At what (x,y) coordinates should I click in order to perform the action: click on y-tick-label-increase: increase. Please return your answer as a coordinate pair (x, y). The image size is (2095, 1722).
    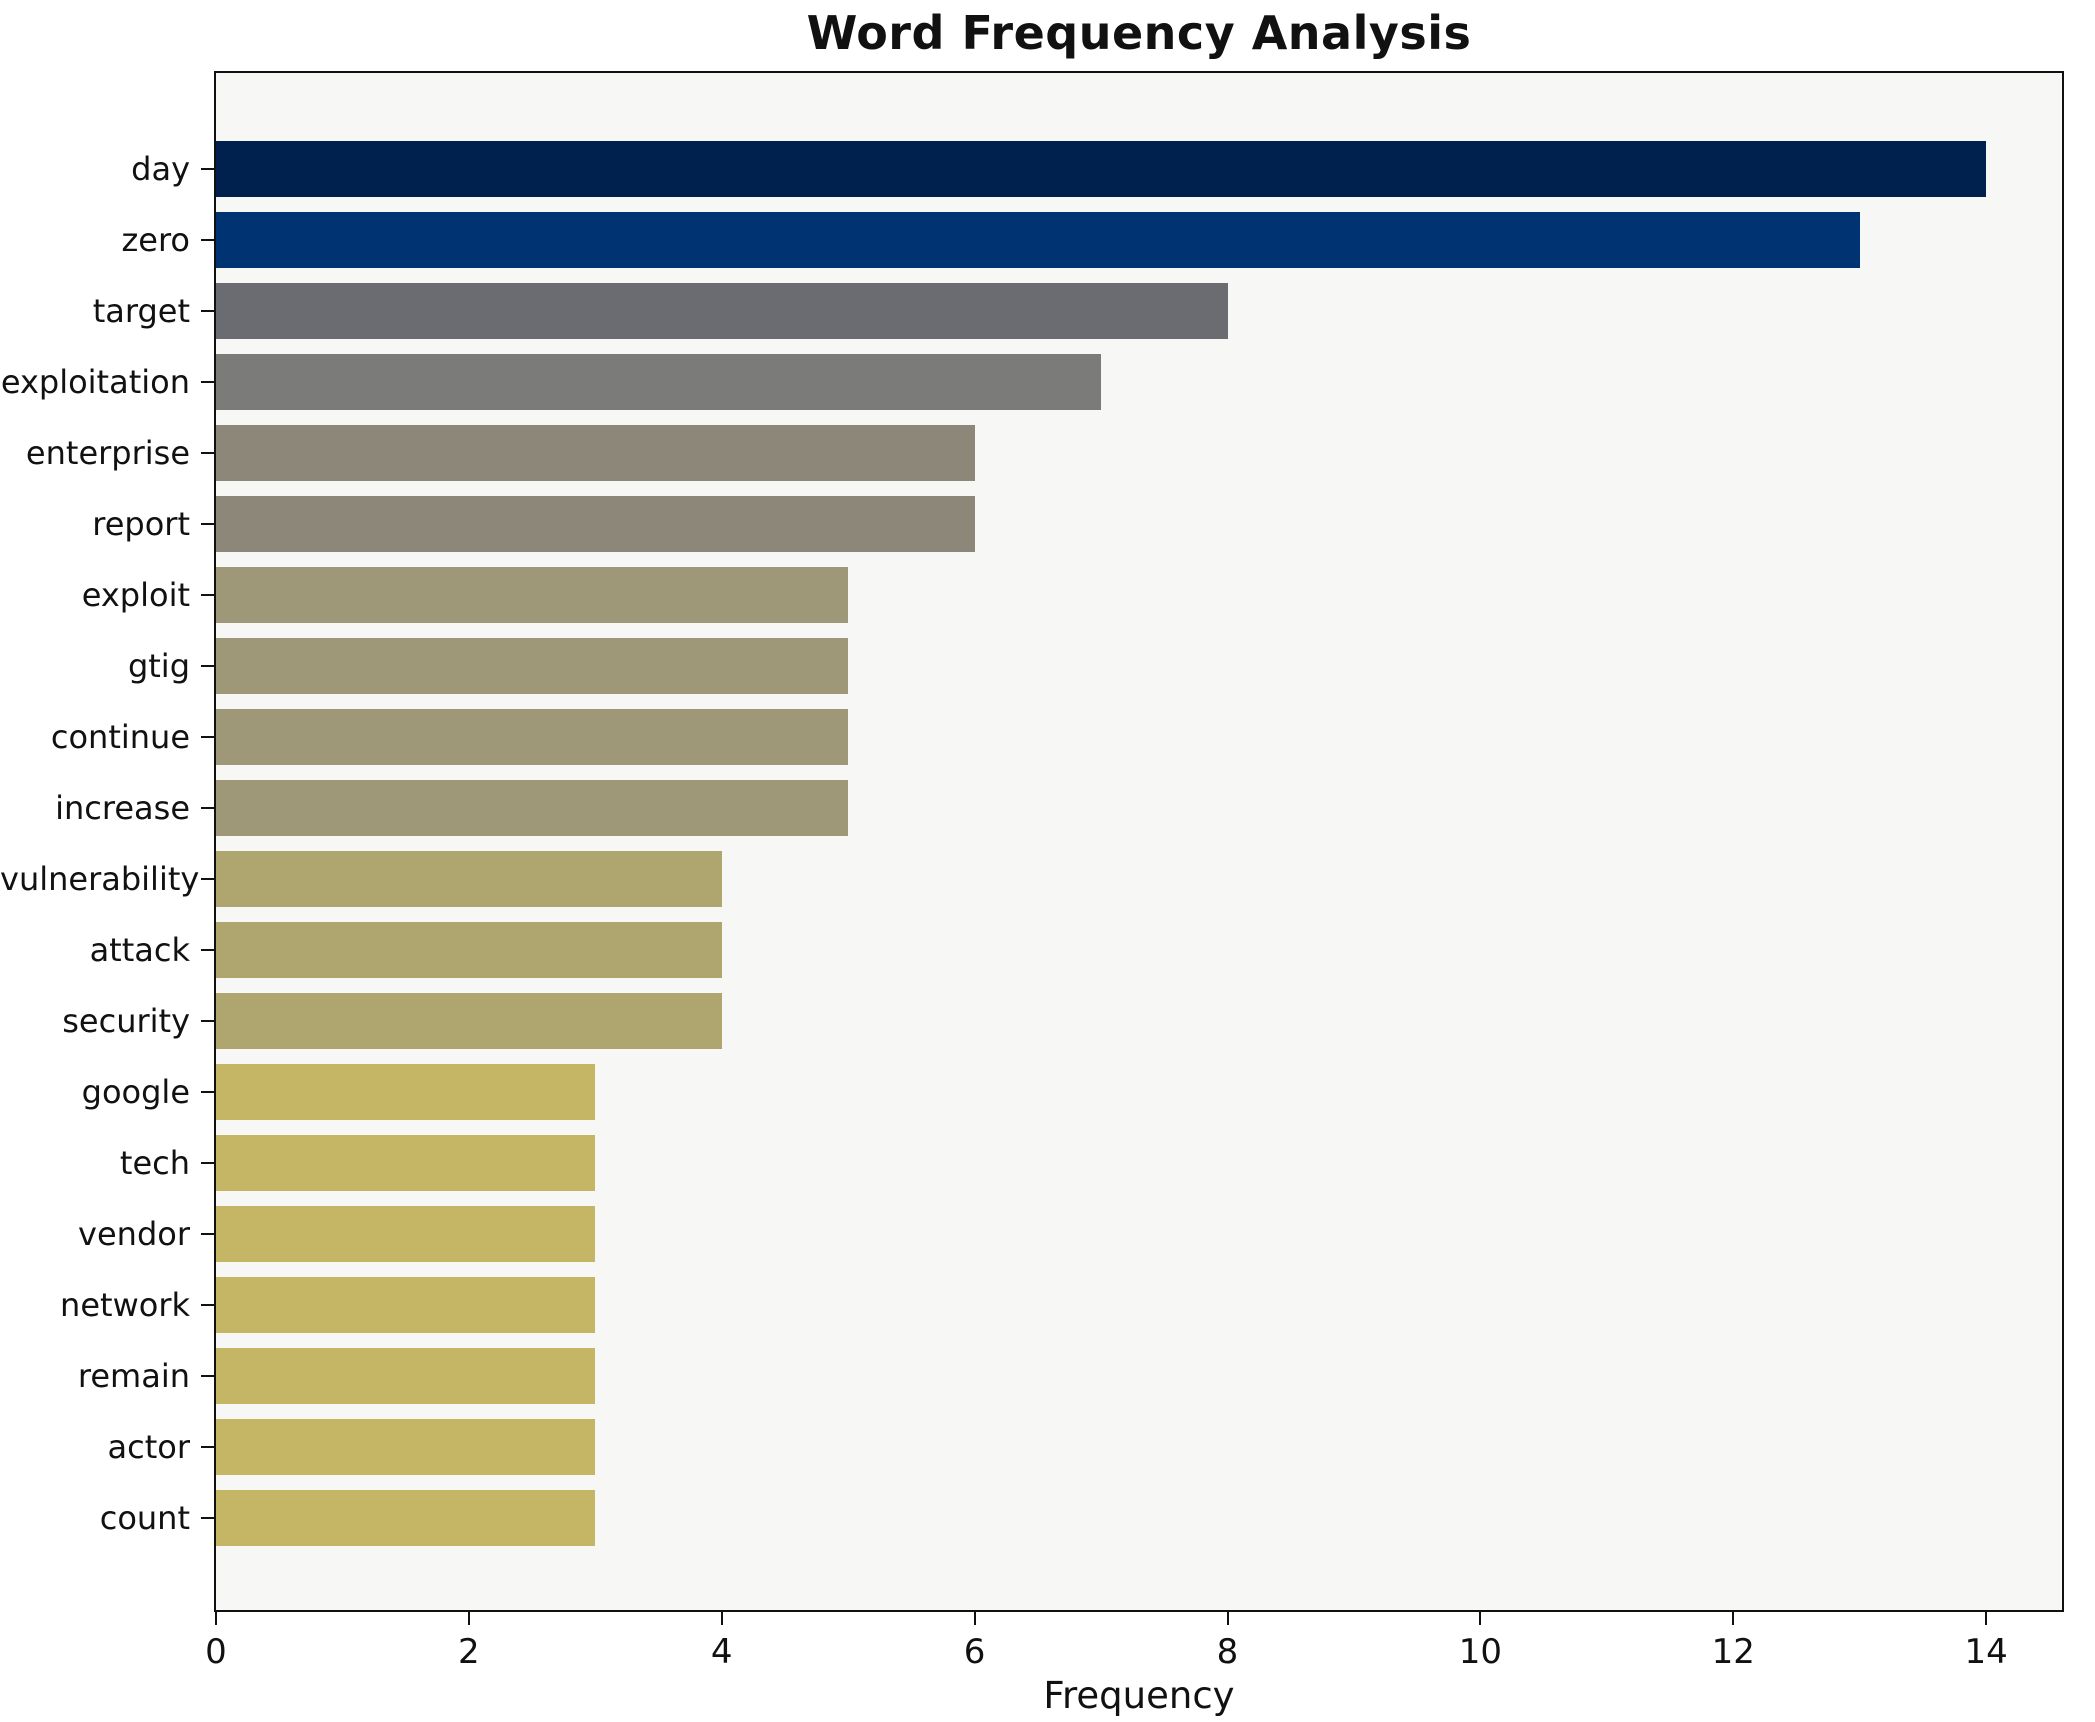
    Looking at the image, I should click on (122, 808).